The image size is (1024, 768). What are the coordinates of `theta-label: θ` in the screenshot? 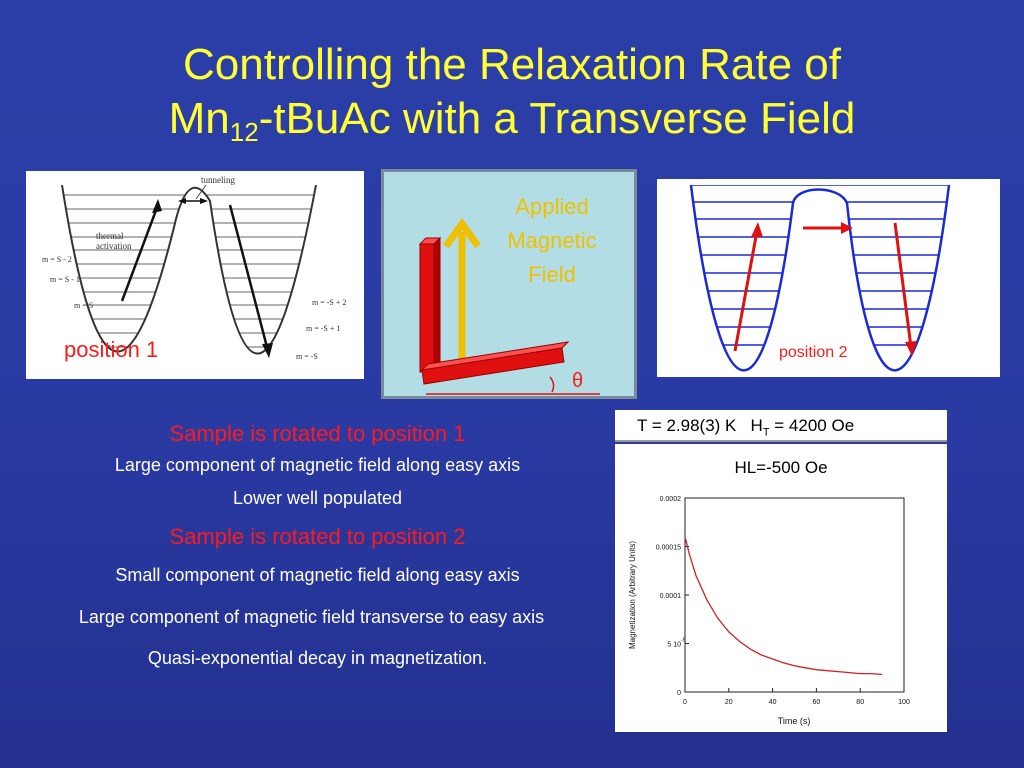 It's located at (578, 381).